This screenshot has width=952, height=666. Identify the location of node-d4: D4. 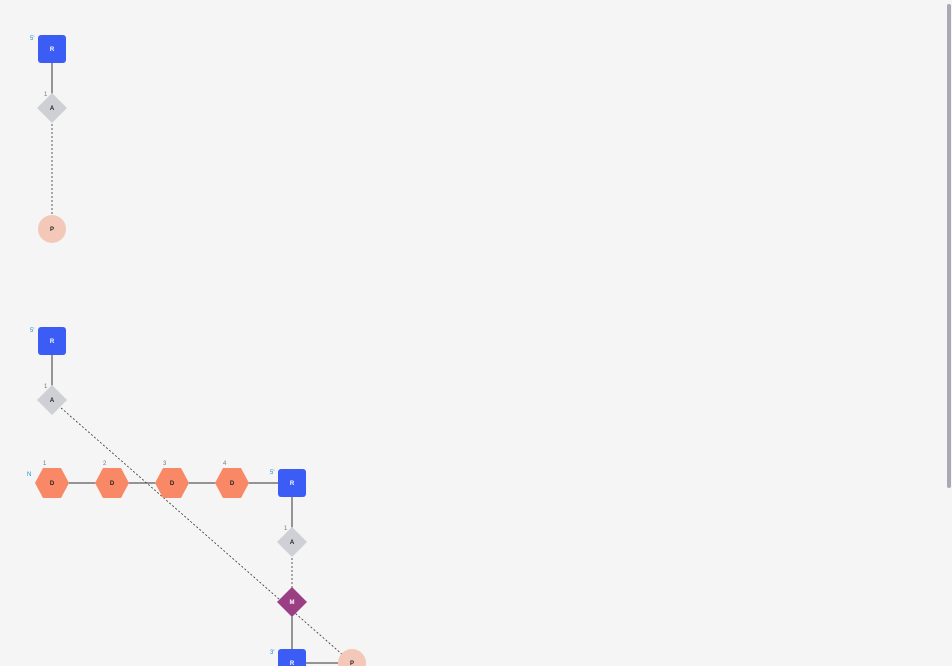
(232, 479).